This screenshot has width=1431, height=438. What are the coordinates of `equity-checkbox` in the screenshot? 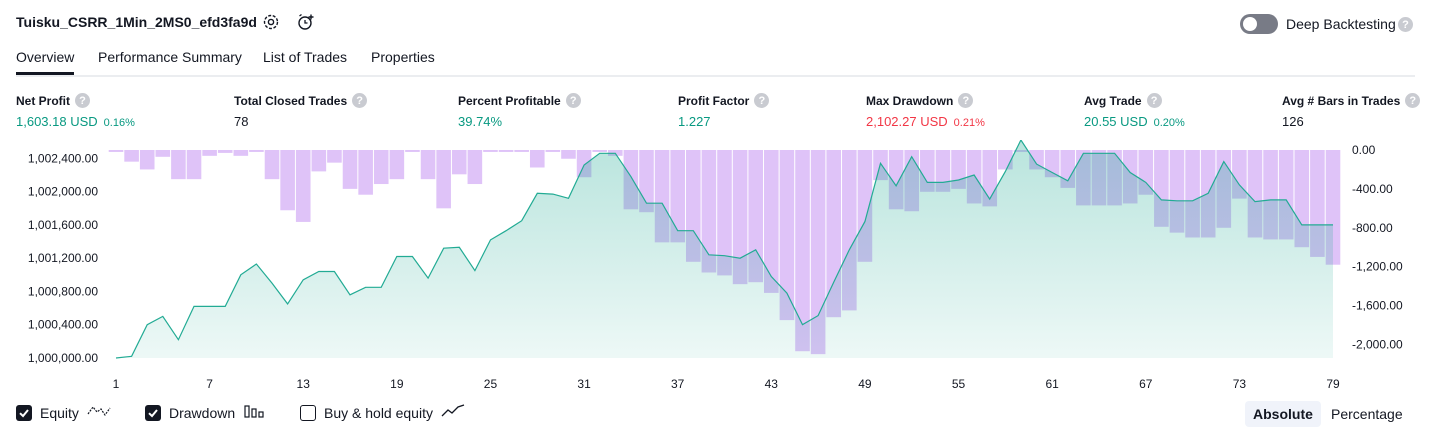 It's located at (24, 412).